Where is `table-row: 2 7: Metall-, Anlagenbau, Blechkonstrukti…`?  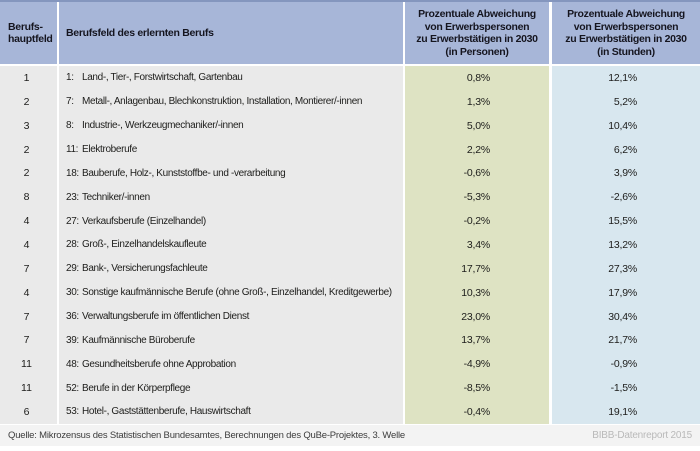 table-row: 2 7: Metall-, Anlagenbau, Blechkonstrukti… is located at coordinates (350, 101).